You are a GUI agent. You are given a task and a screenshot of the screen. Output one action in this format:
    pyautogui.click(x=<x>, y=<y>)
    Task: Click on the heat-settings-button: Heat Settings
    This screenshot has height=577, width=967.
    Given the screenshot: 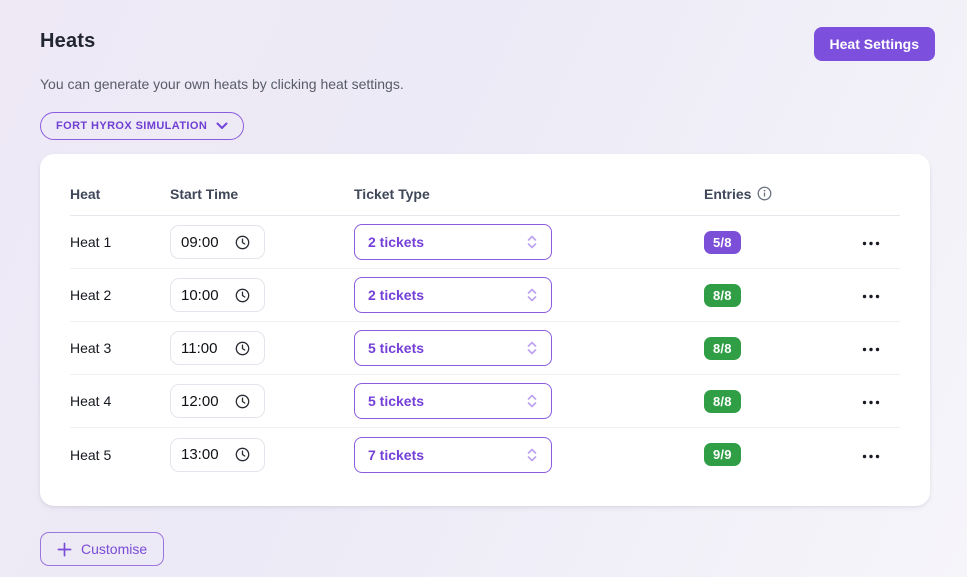 What is the action you would take?
    pyautogui.click(x=874, y=44)
    